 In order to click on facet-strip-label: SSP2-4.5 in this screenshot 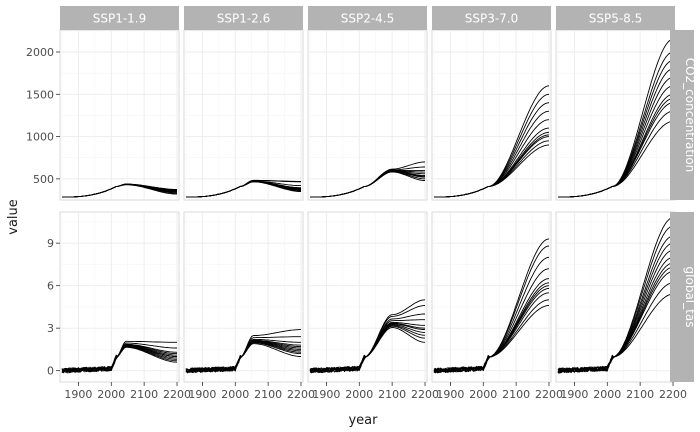, I will do `click(368, 19)`.